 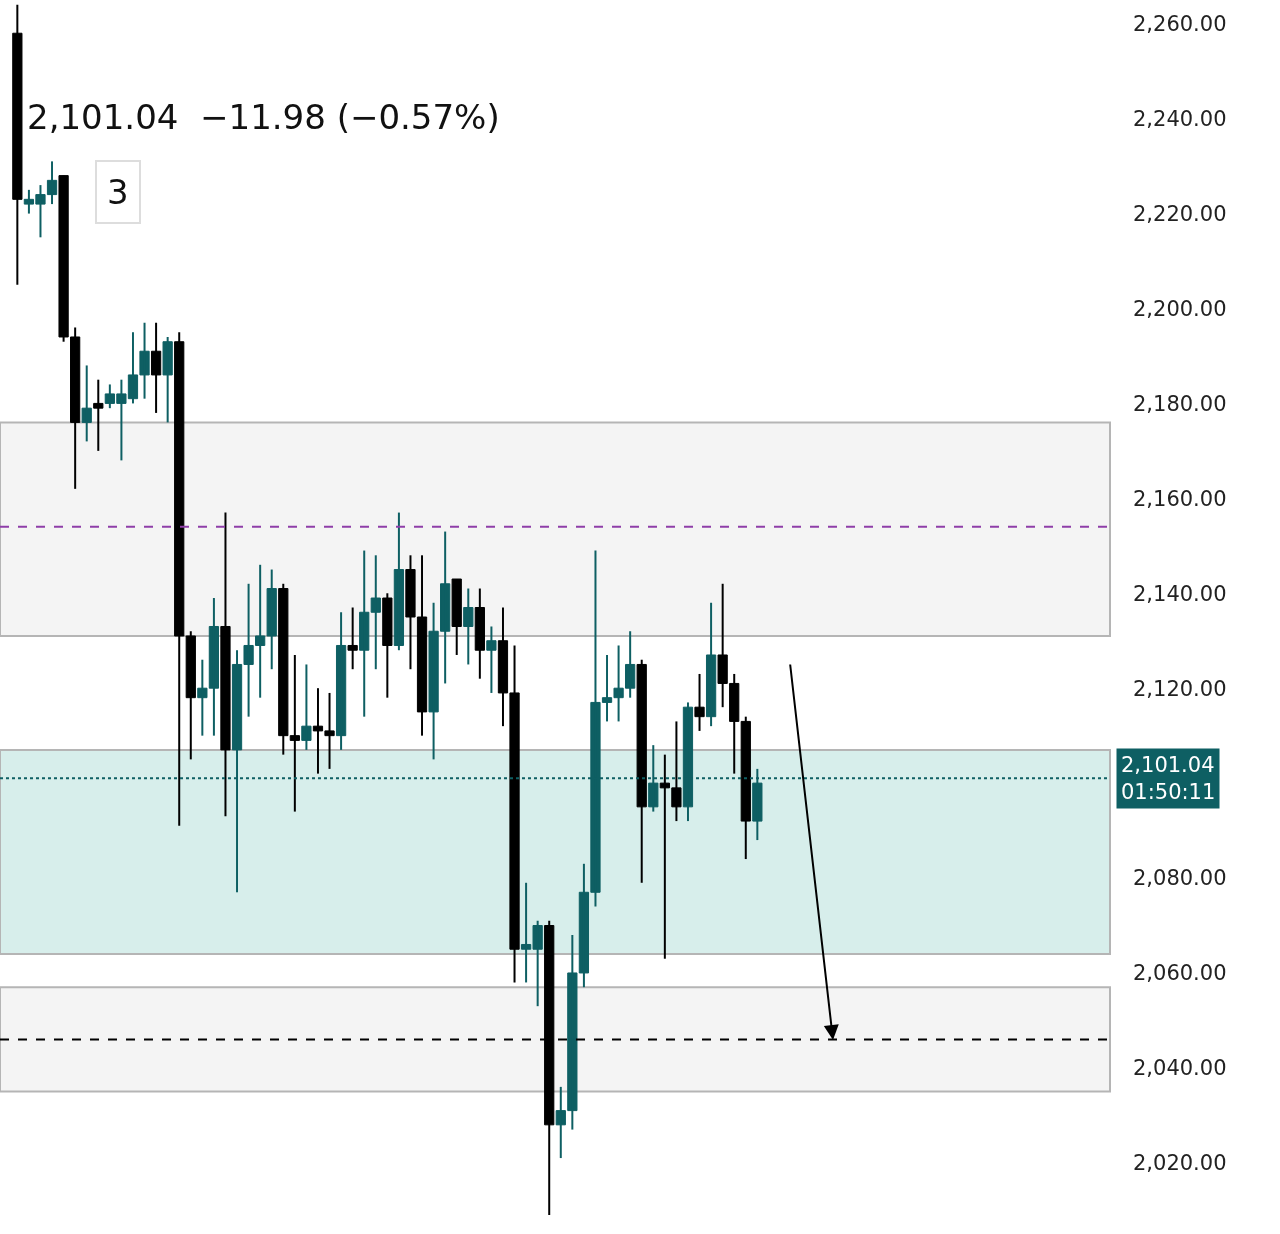 I want to click on ref-line-label: 2,101.04 01:50:11, so click(x=1168, y=779).